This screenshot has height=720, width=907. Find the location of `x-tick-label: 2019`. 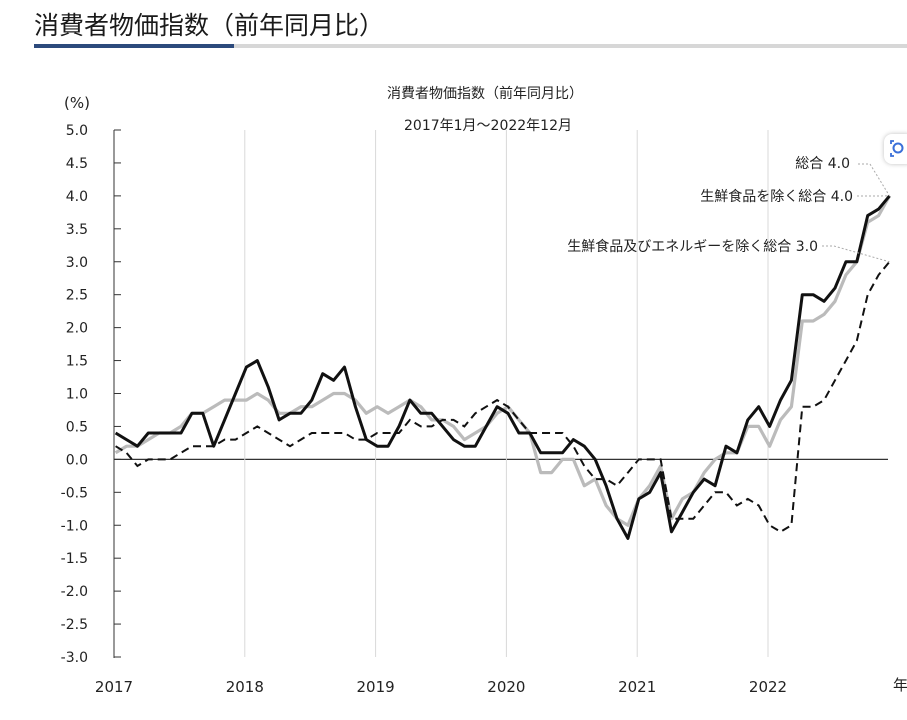

x-tick-label: 2019 is located at coordinates (376, 687).